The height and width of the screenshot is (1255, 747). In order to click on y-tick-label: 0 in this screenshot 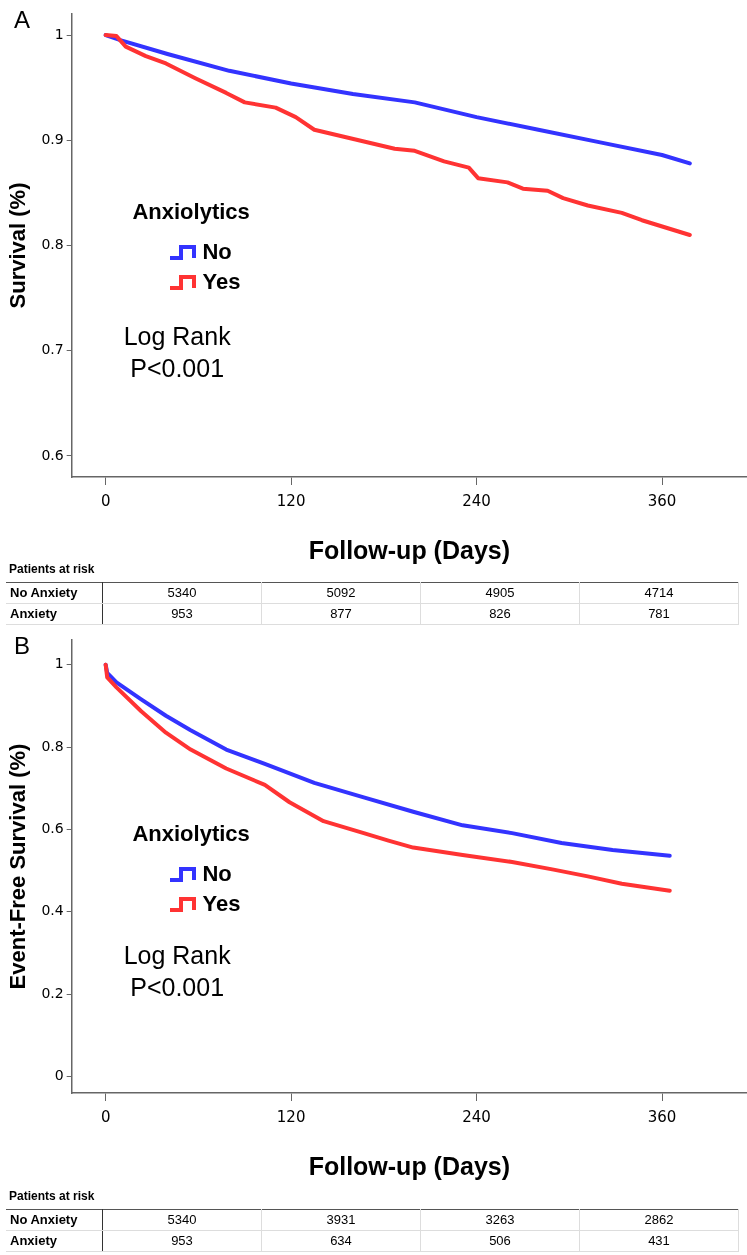, I will do `click(59, 1075)`.